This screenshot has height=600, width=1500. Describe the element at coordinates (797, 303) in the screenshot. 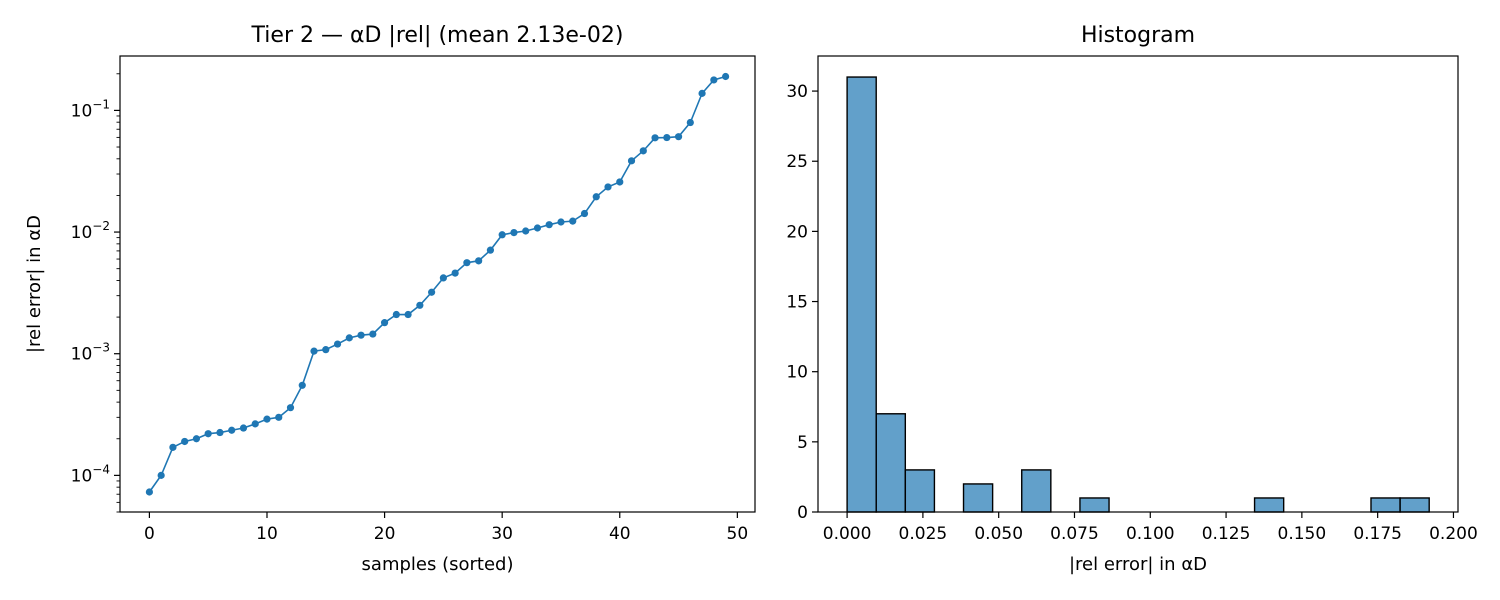

I see `y-tick-label: 15` at that location.